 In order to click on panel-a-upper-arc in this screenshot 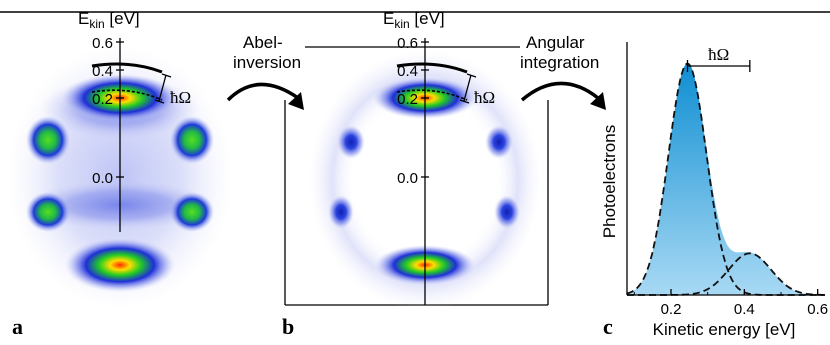, I will do `click(127, 68)`.